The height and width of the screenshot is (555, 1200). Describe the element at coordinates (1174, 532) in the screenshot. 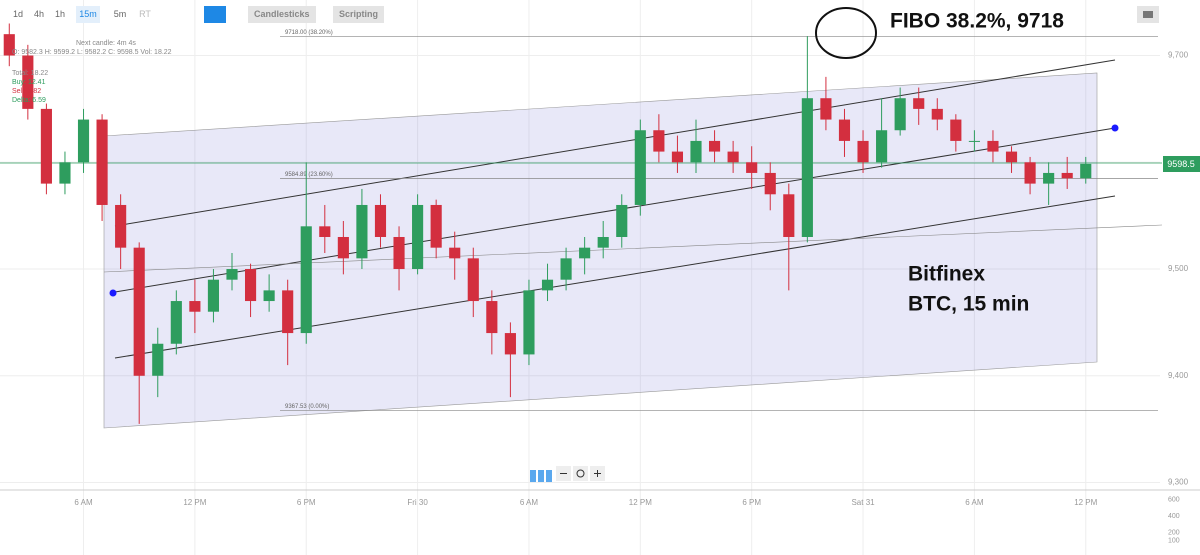

I see `volume-tick-label: 200` at that location.